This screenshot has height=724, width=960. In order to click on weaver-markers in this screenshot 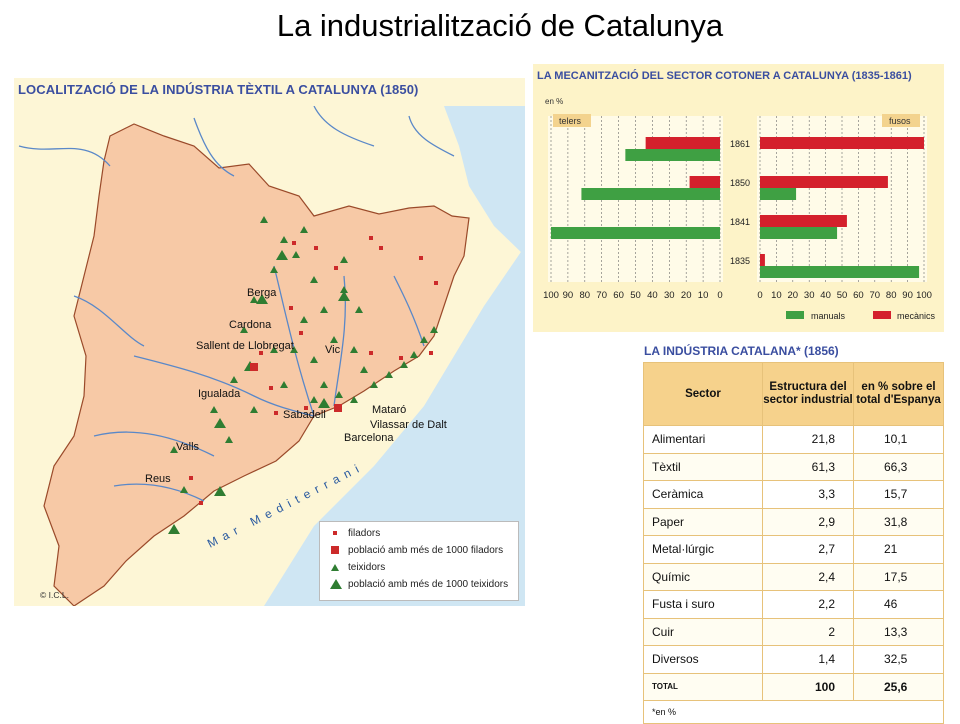, I will do `click(304, 354)`.